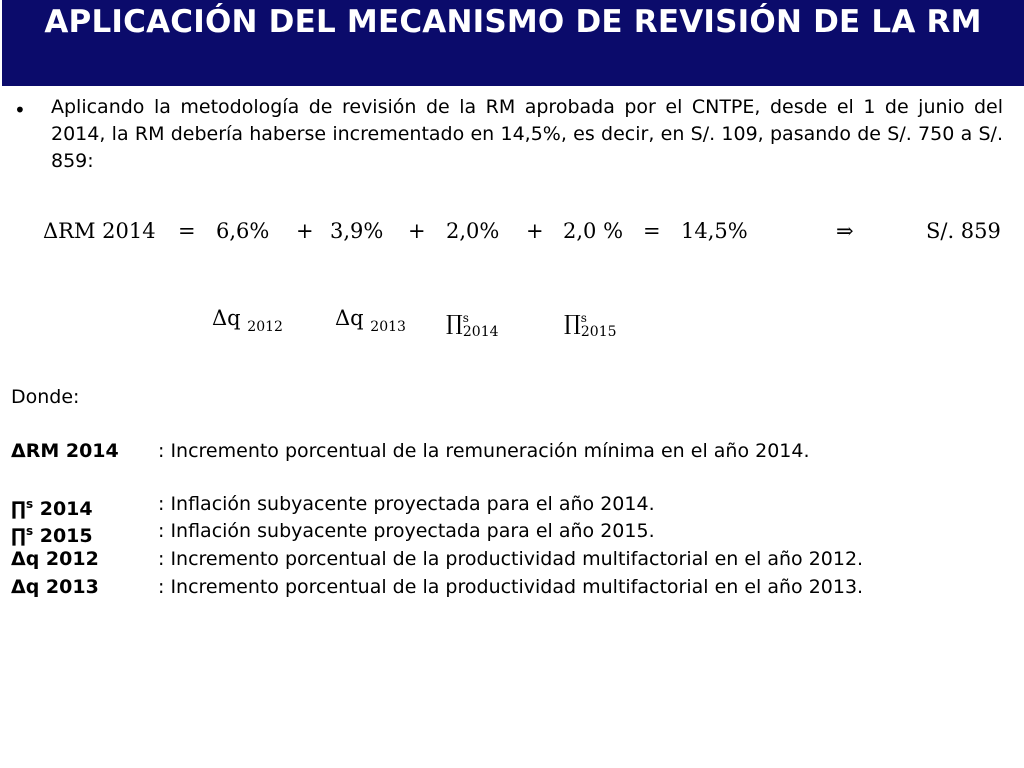 The width and height of the screenshot is (1024, 768). What do you see at coordinates (243, 231) in the screenshot?
I see `equation-term-1: 6,6%` at bounding box center [243, 231].